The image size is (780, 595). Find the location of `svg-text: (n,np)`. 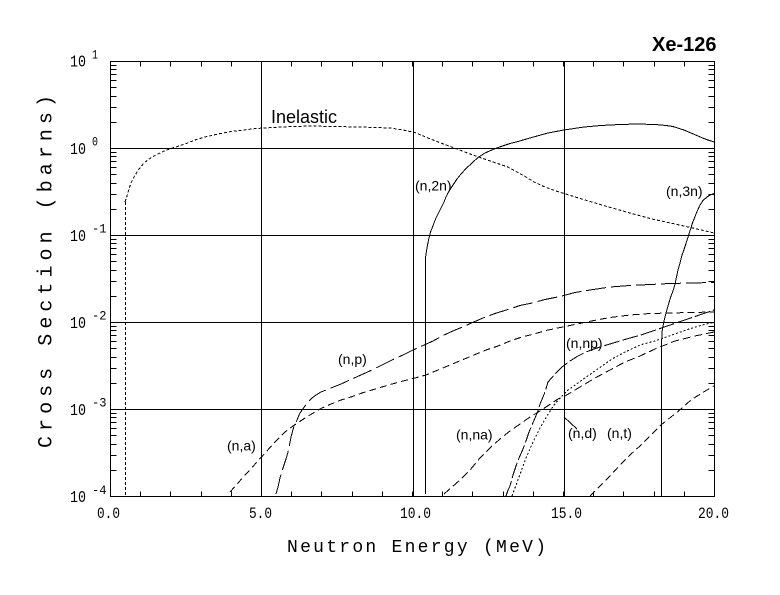

svg-text: (n,np) is located at coordinates (584, 343).